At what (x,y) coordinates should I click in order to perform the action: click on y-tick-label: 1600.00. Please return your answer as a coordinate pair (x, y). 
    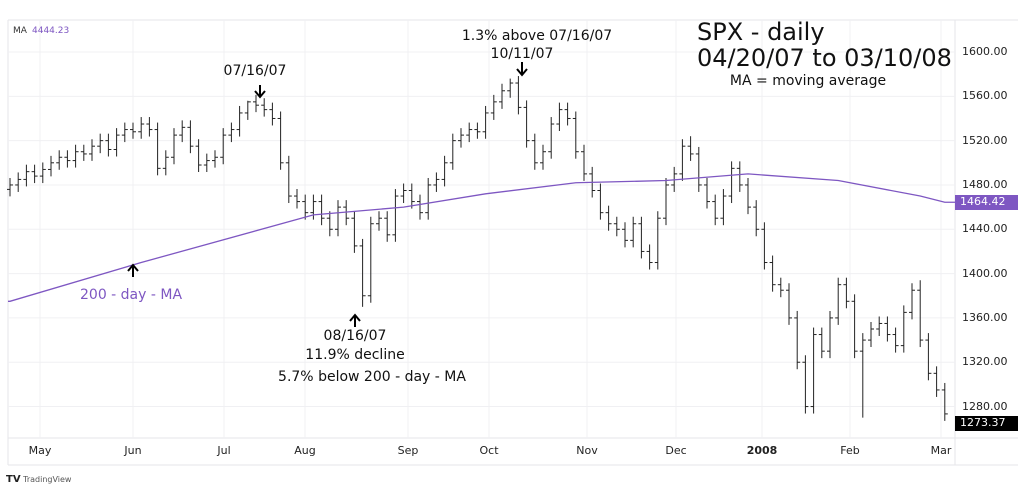
    Looking at the image, I should click on (985, 51).